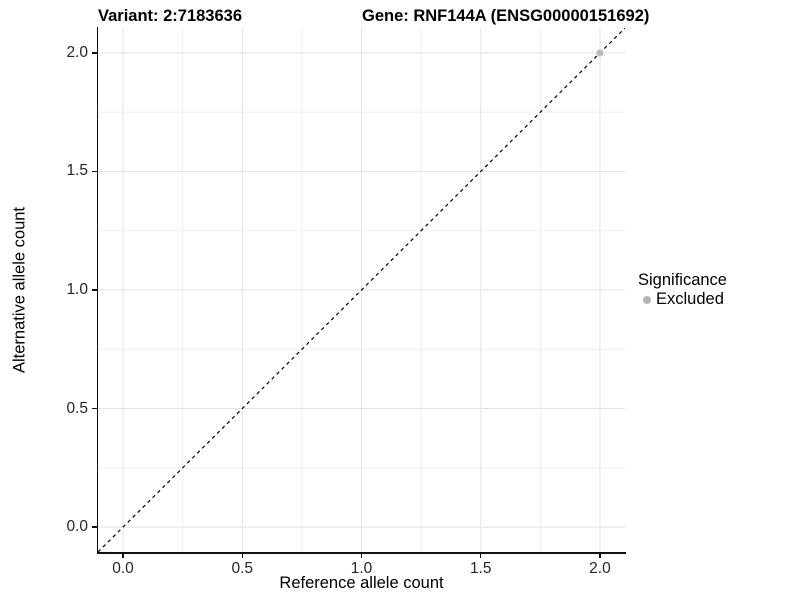  Describe the element at coordinates (600, 53) in the screenshot. I see `data-point-excluded` at that location.